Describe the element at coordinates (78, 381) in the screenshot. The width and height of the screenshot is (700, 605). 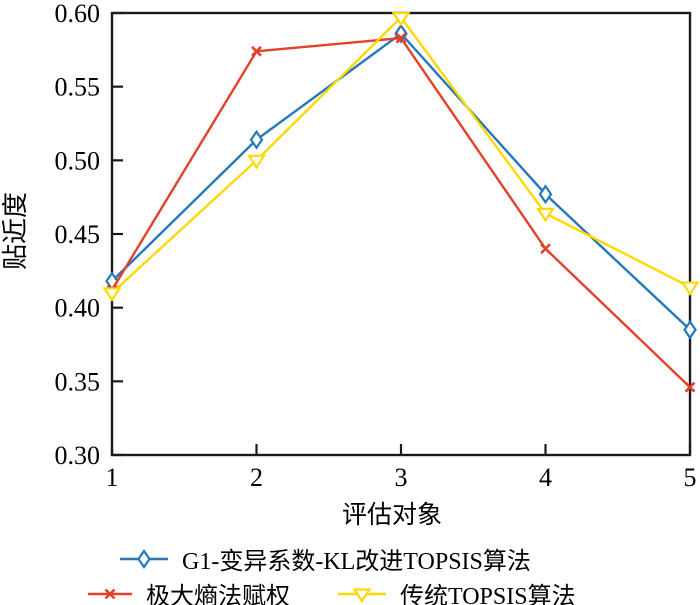
I see `y-tick-label: 0.35` at that location.